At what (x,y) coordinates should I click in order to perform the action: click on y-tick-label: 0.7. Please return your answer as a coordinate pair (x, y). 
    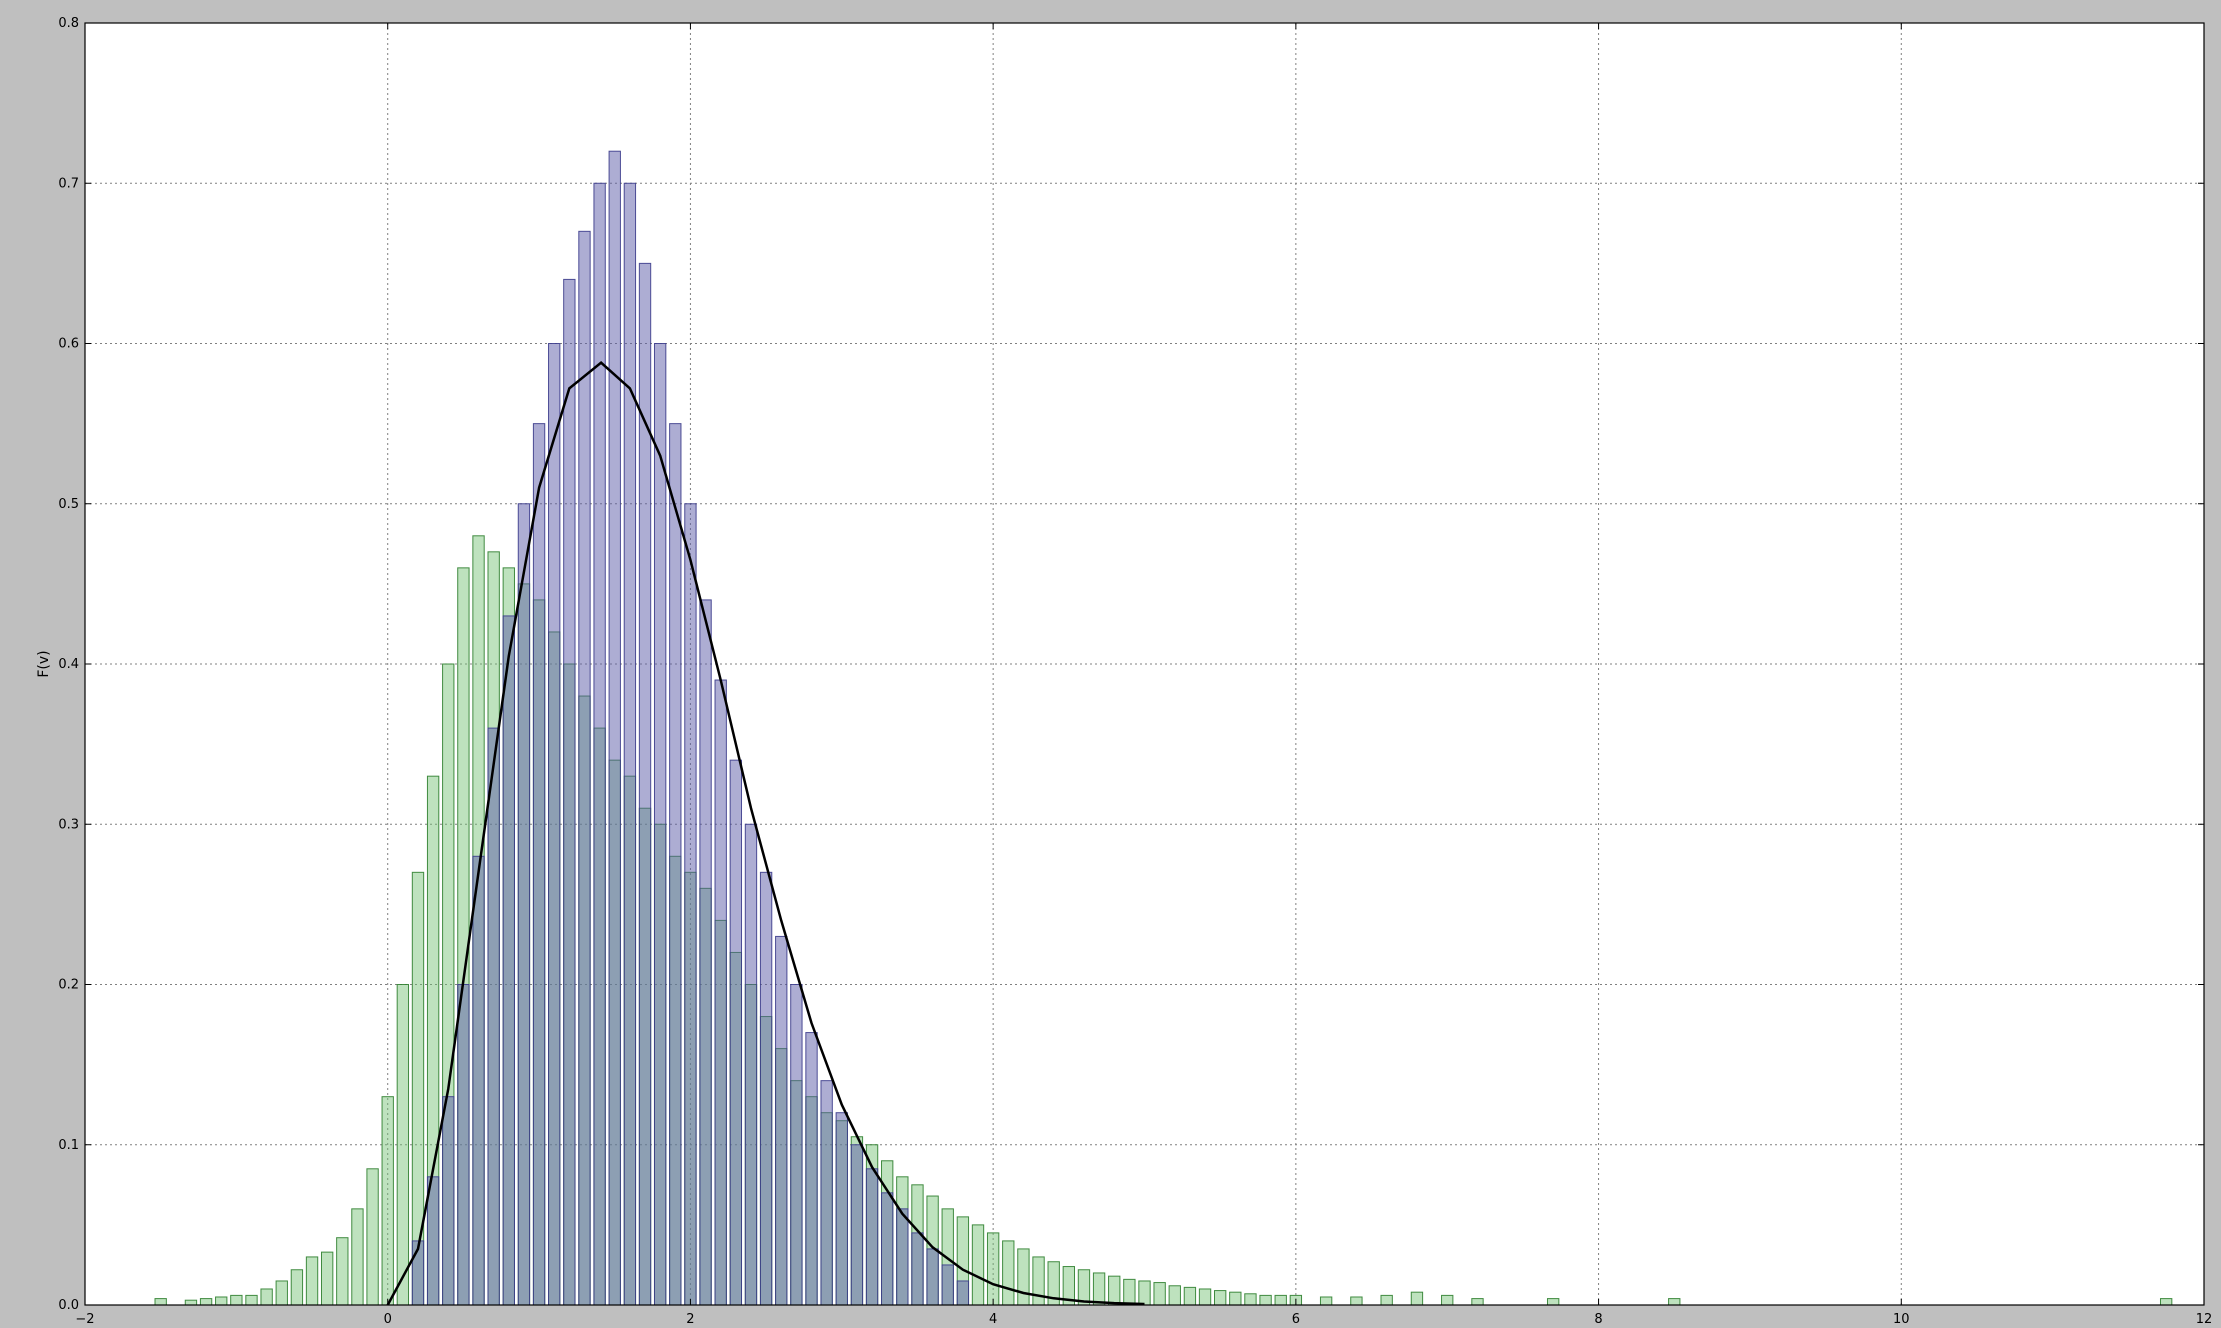
    Looking at the image, I should click on (68, 183).